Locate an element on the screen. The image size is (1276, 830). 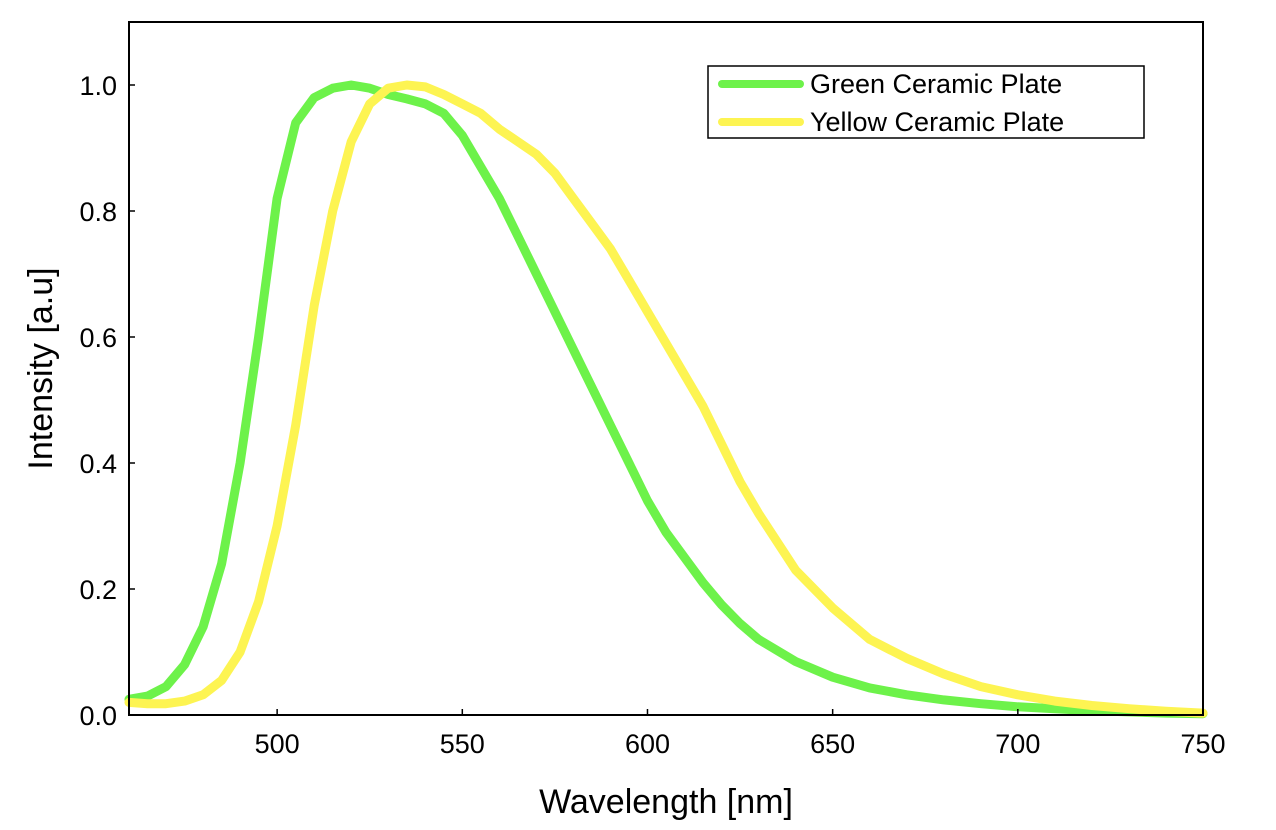
x-tick-label: 550 is located at coordinates (462, 744).